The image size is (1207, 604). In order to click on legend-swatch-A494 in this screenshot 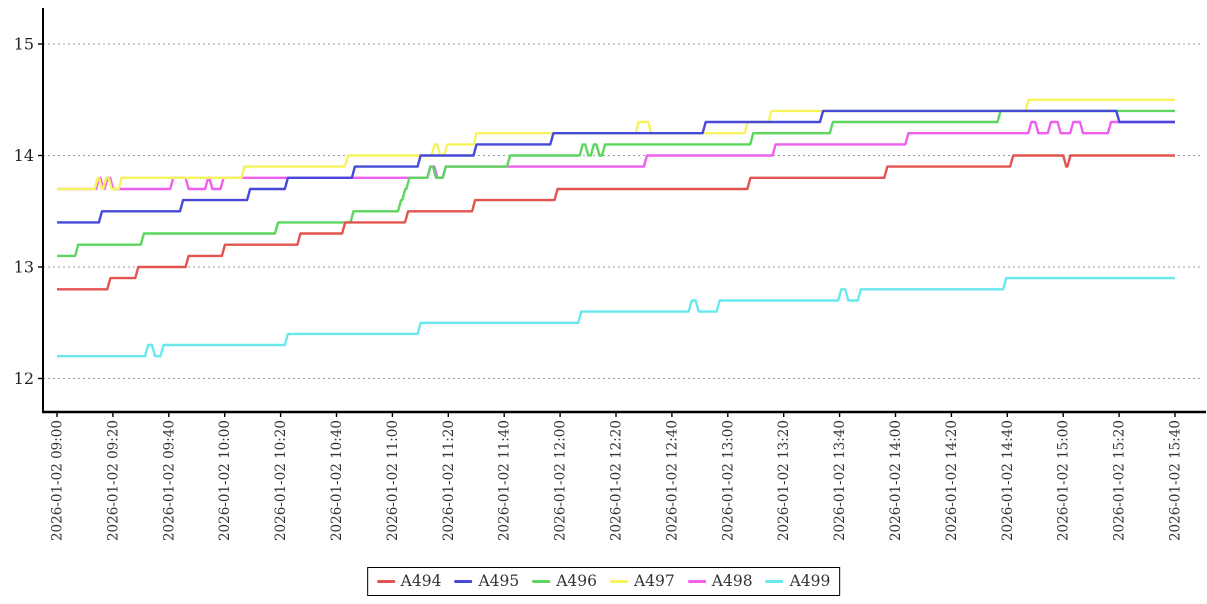, I will do `click(385, 581)`.